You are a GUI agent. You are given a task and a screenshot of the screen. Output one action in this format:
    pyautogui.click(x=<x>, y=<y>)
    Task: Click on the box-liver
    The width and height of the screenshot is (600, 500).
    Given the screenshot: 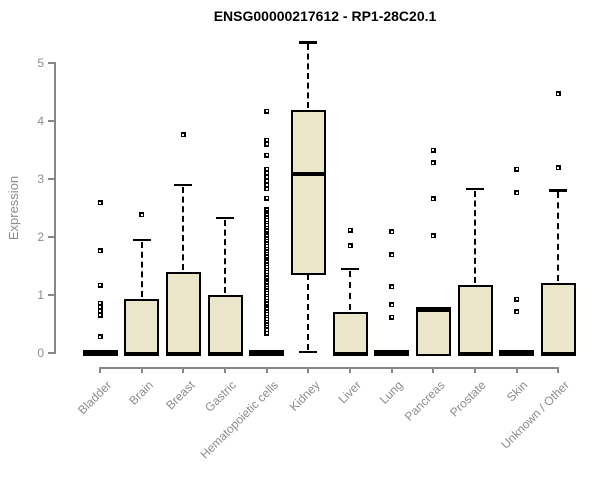 What is the action you would take?
    pyautogui.click(x=350, y=334)
    